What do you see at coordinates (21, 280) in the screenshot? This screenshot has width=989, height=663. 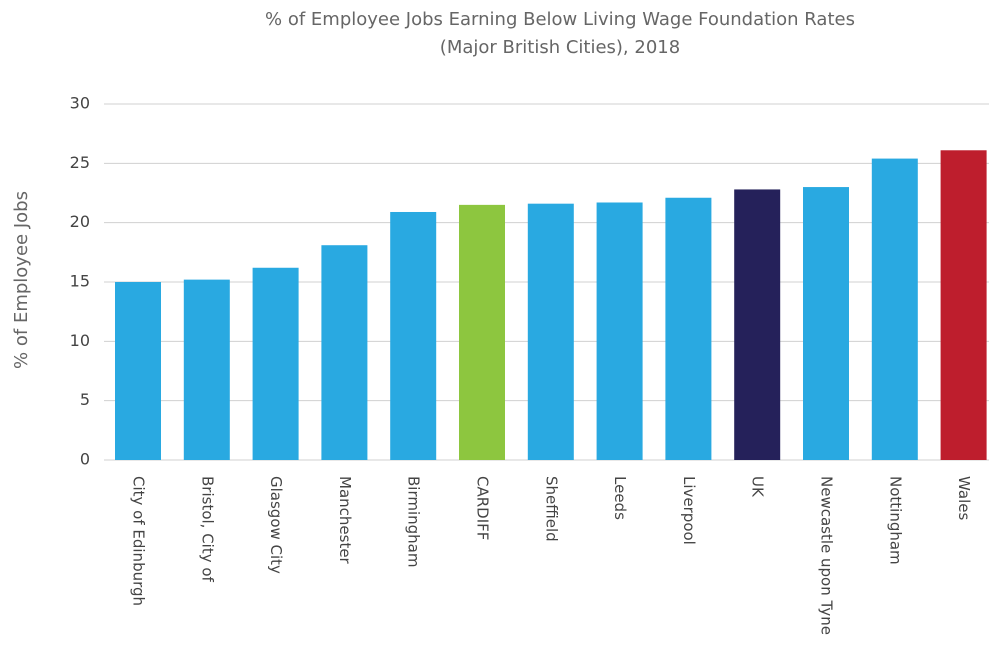 I see `y-axis-label: % of Employee Jobs` at bounding box center [21, 280].